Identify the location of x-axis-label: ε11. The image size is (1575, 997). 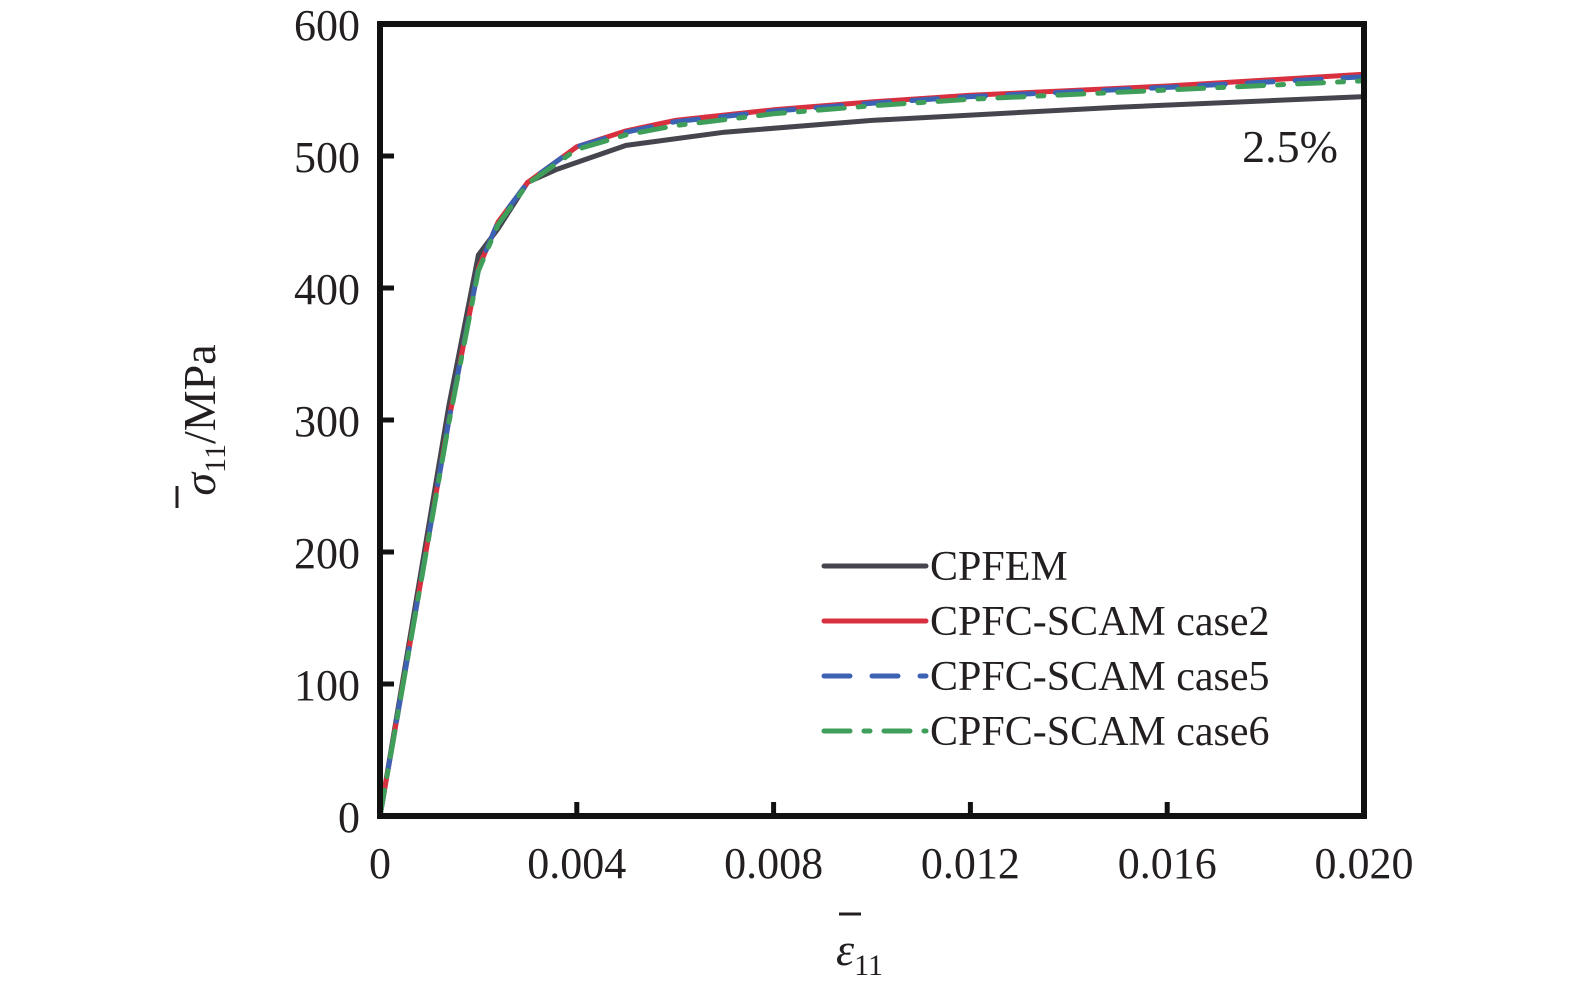
(859, 947).